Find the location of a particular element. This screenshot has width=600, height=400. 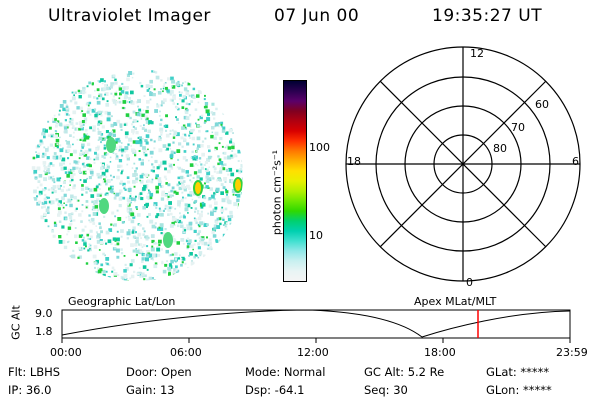

info-ip: IP: 36.0 is located at coordinates (30, 390).